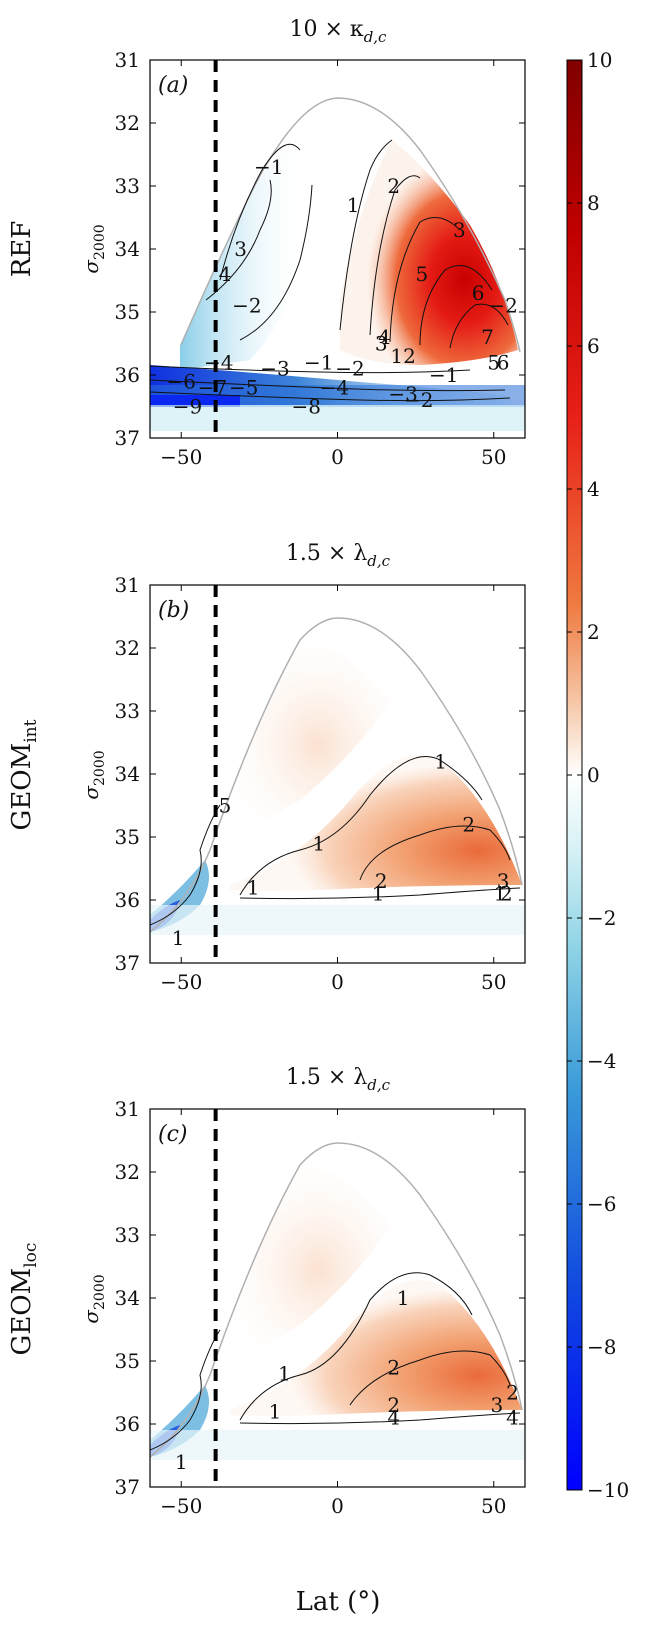 This screenshot has width=664, height=1627. I want to click on contour-label: 7, so click(487, 337).